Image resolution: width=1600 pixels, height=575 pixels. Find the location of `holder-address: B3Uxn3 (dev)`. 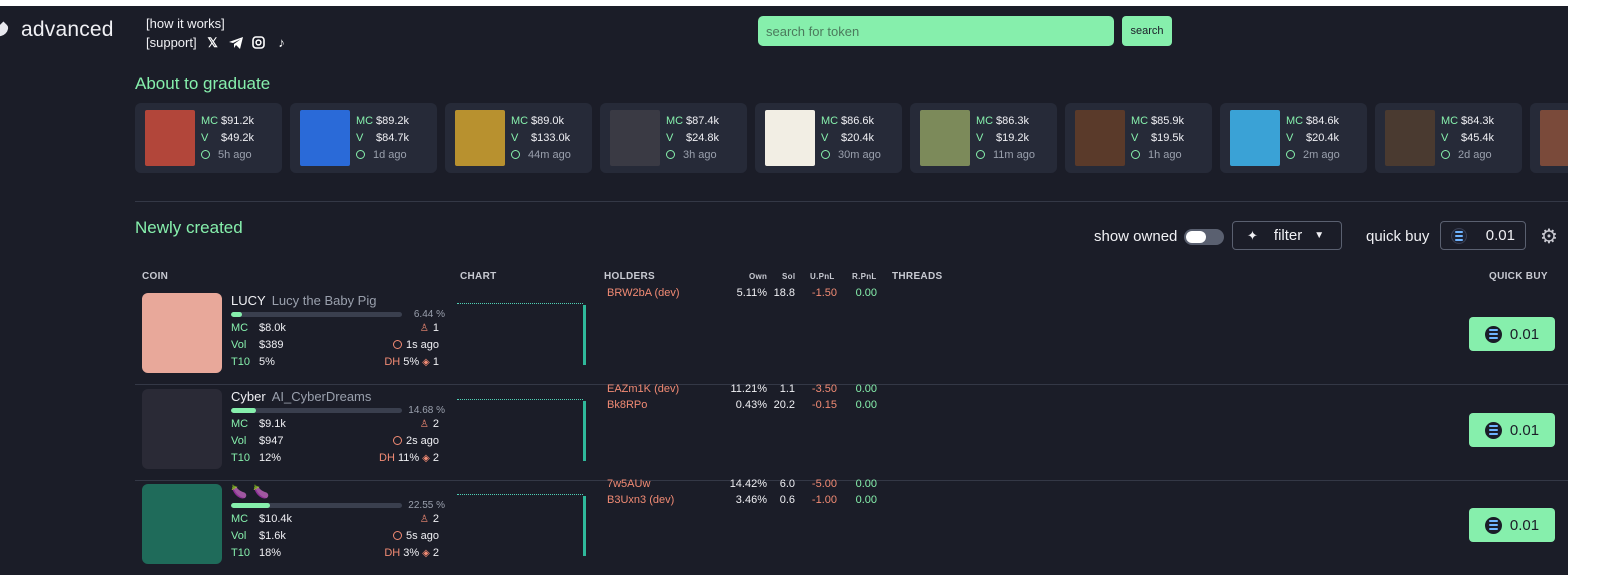

holder-address: B3Uxn3 (dev) is located at coordinates (641, 500).